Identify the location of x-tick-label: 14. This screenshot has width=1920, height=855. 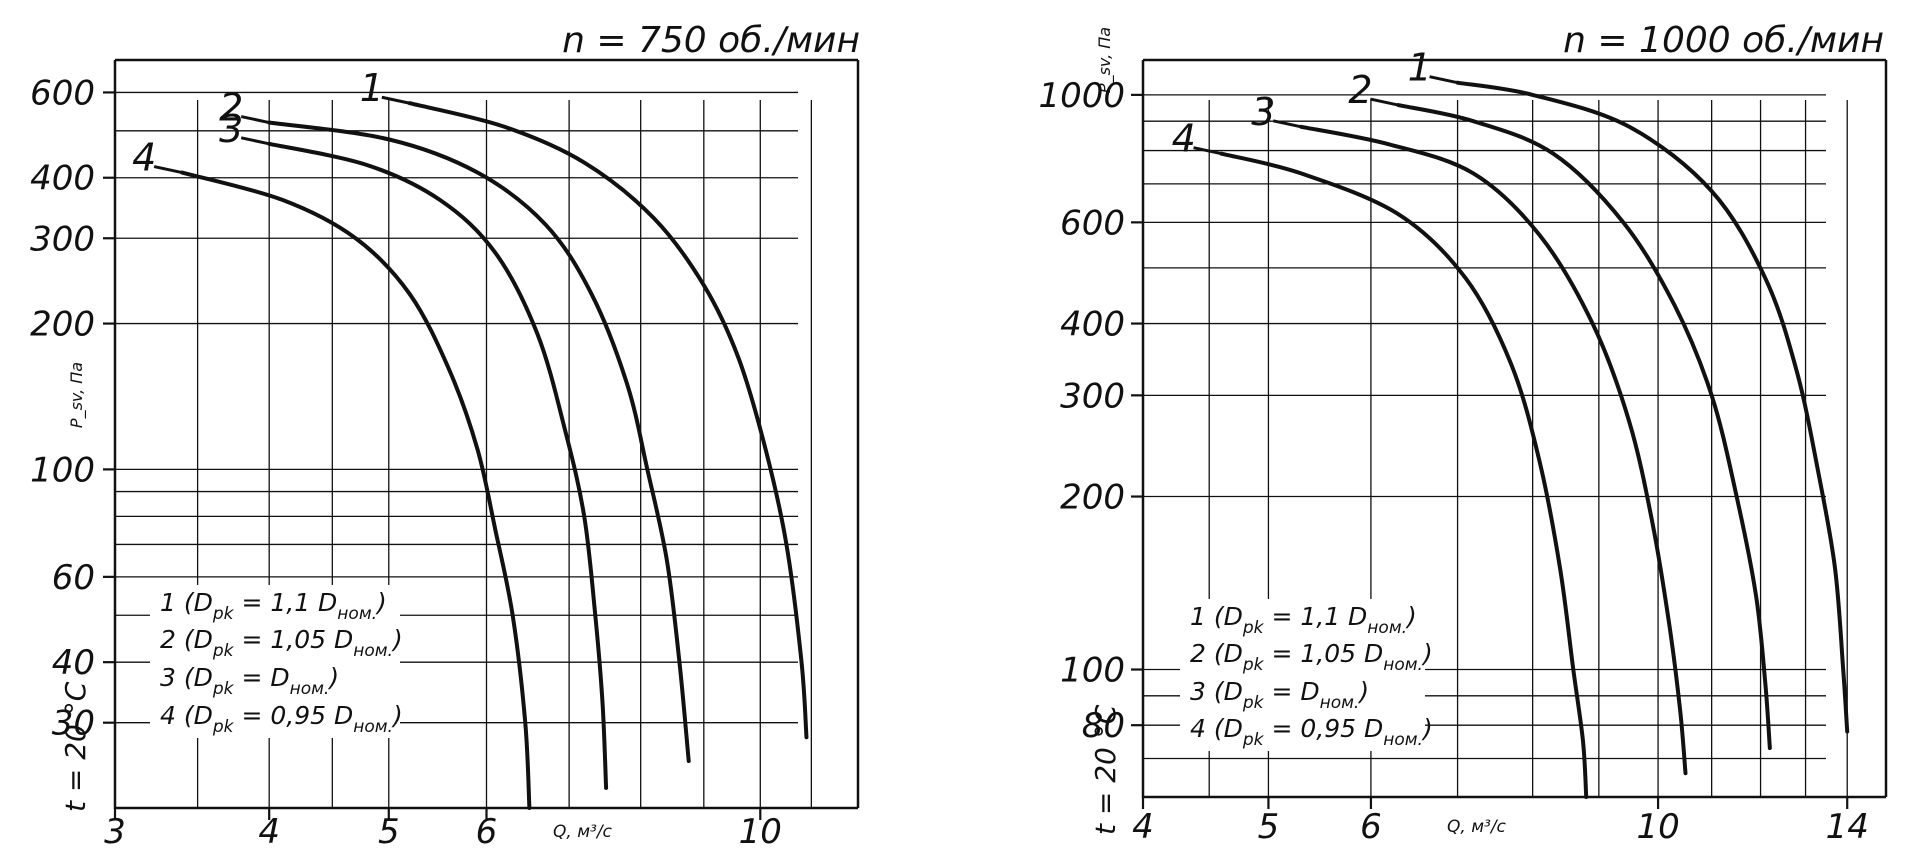
(1847, 827).